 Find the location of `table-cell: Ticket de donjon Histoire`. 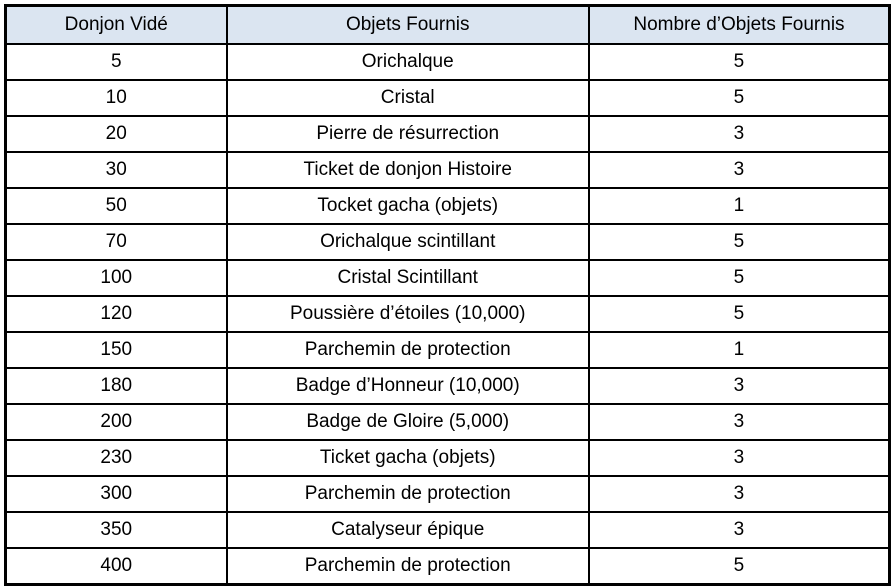

table-cell: Ticket de donjon Histoire is located at coordinates (407, 170).